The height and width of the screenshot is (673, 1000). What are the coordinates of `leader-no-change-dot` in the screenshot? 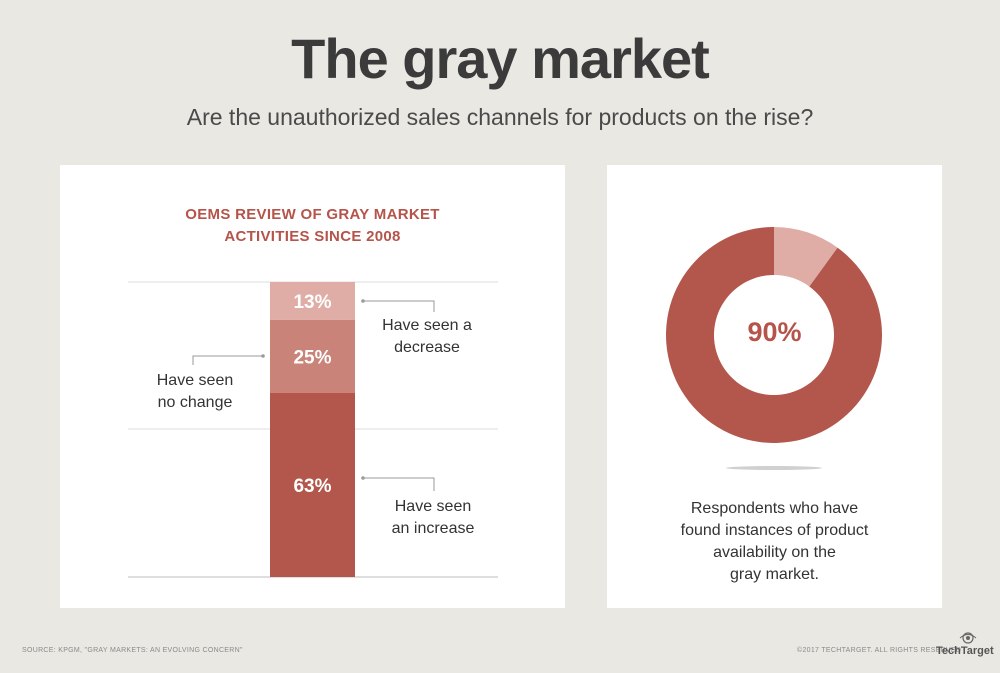 It's located at (263, 356).